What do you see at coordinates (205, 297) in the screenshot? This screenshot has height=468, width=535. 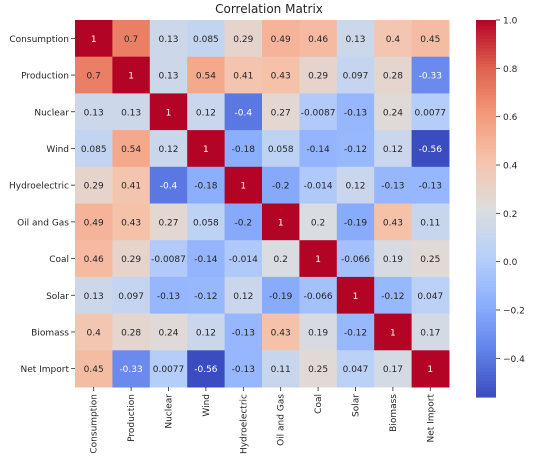 I see `cell-value-label: -0.12` at bounding box center [205, 297].